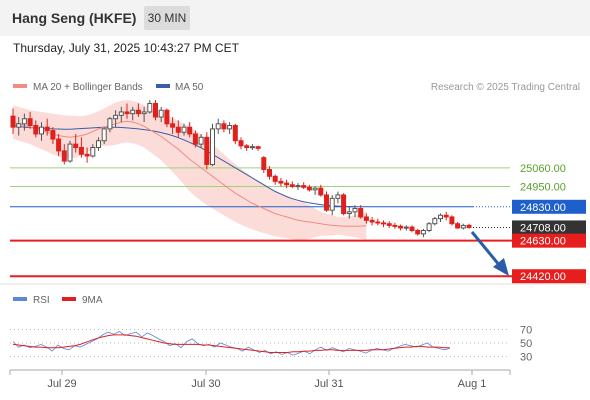  Describe the element at coordinates (92, 300) in the screenshot. I see `legend-9ma-label: 9MA` at that location.